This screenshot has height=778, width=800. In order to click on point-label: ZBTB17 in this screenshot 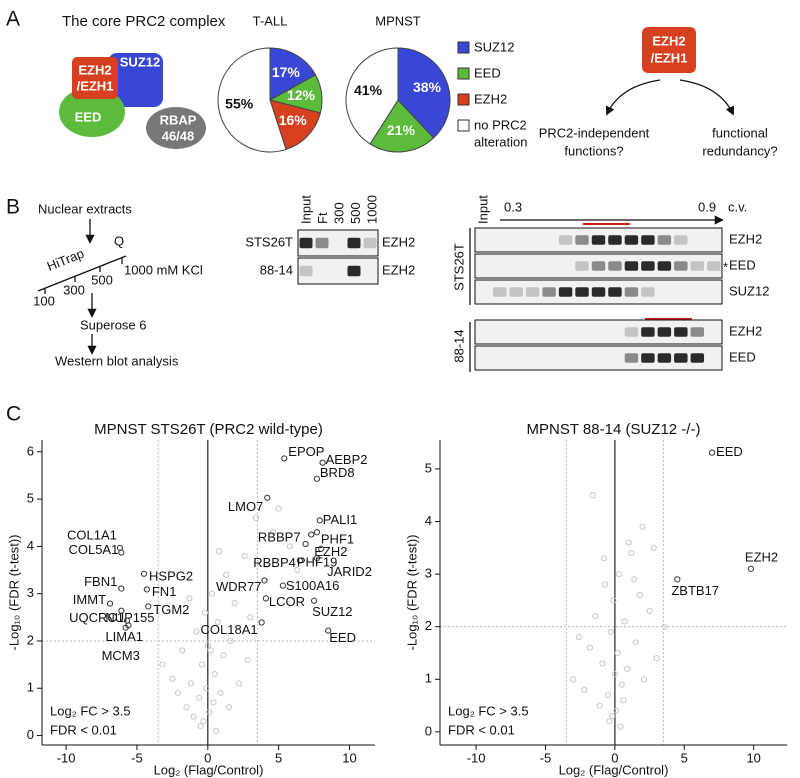, I will do `click(695, 590)`.